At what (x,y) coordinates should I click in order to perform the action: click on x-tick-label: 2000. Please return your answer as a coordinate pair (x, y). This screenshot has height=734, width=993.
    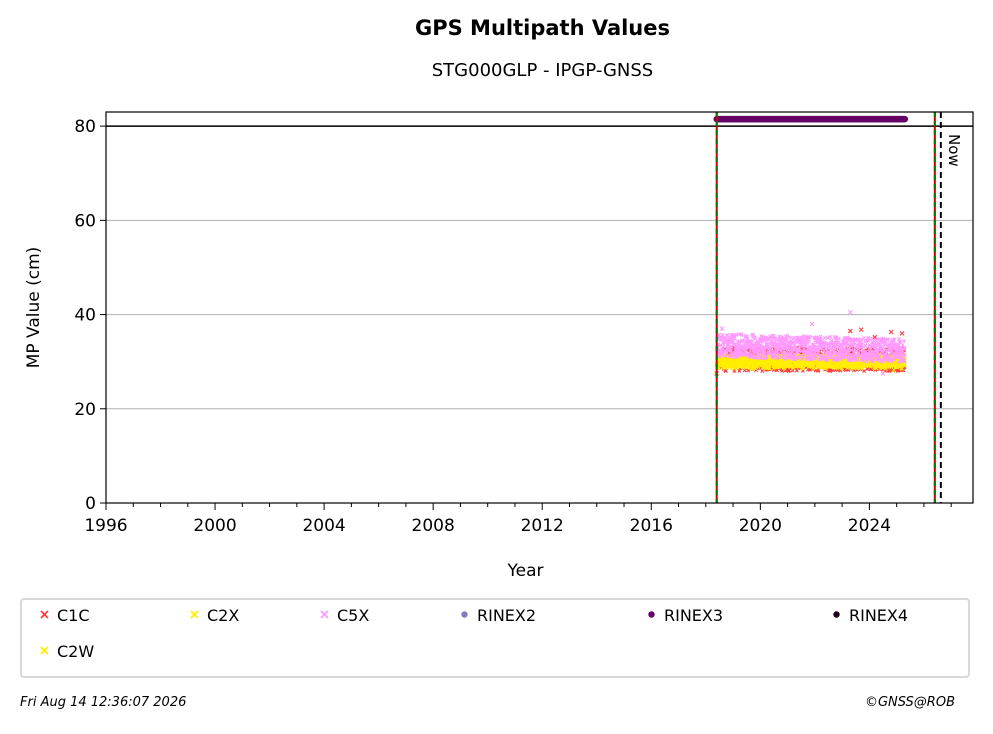
    Looking at the image, I should click on (214, 526).